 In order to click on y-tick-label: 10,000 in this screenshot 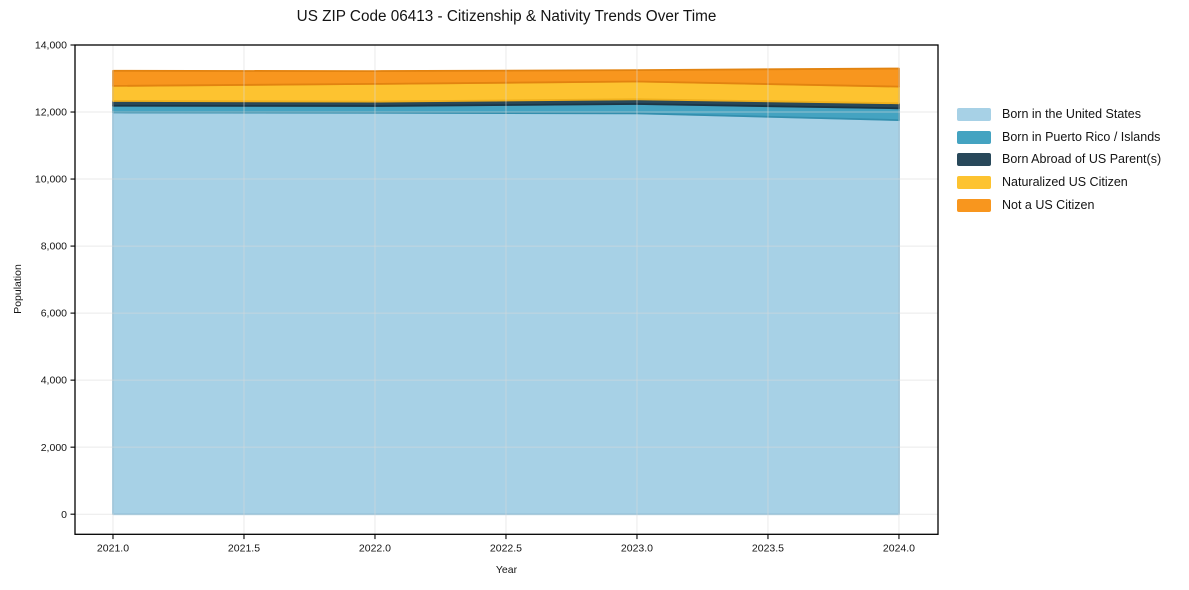, I will do `click(51, 180)`.